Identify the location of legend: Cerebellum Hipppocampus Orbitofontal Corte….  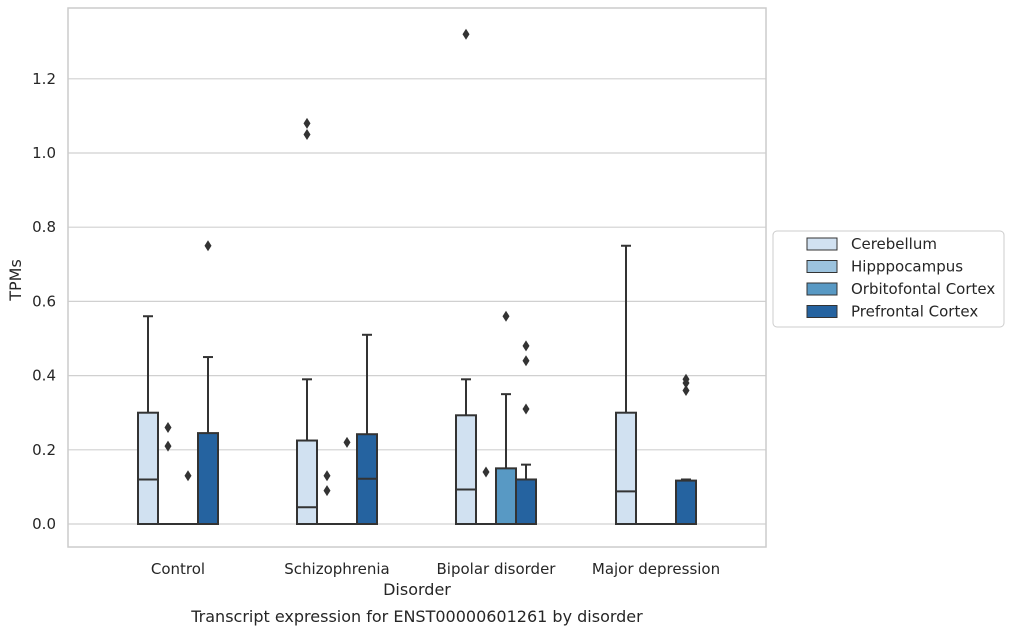
(888, 279).